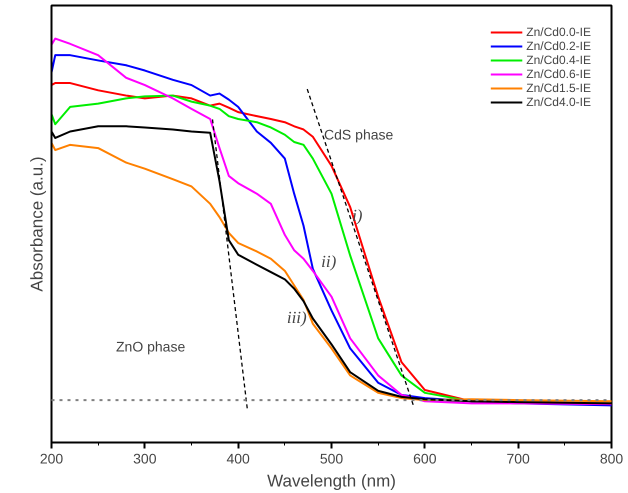  What do you see at coordinates (558, 46) in the screenshot?
I see `legend-label: Zn/Cd0.2-IE` at bounding box center [558, 46].